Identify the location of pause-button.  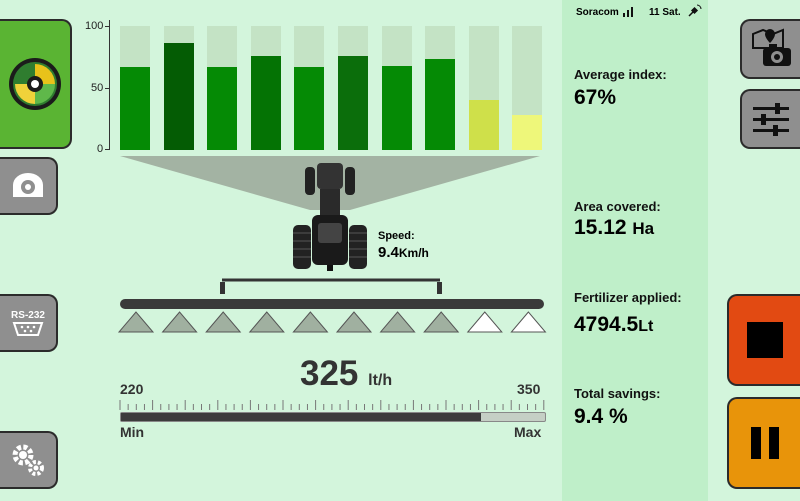
(763, 443).